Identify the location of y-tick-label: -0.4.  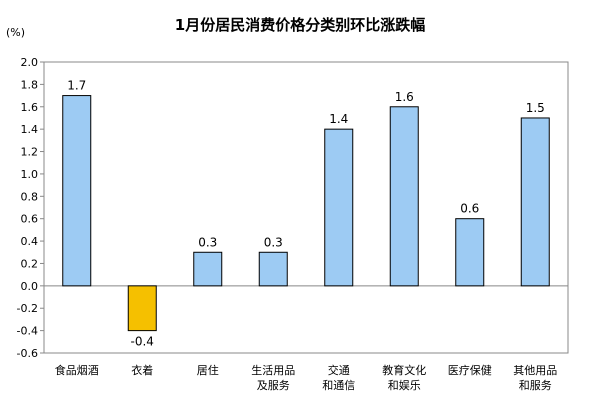
(27, 331).